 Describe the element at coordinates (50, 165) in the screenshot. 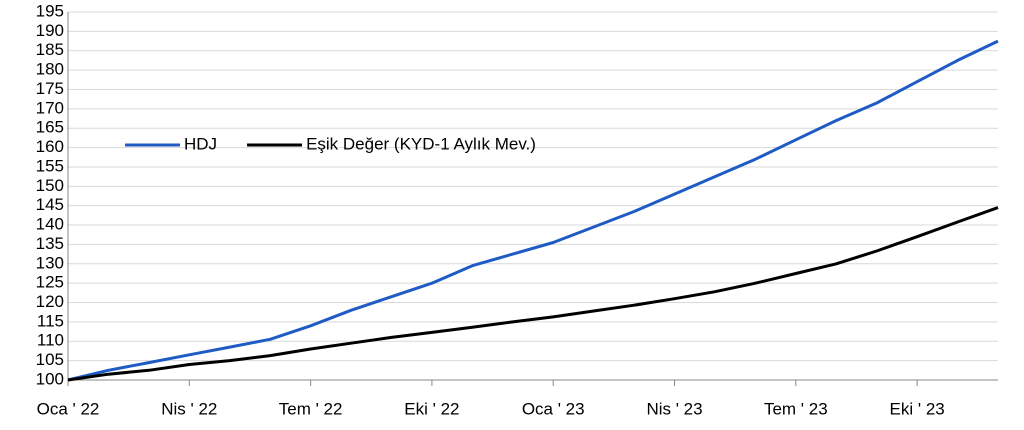

I see `y-tick-label: 155` at that location.